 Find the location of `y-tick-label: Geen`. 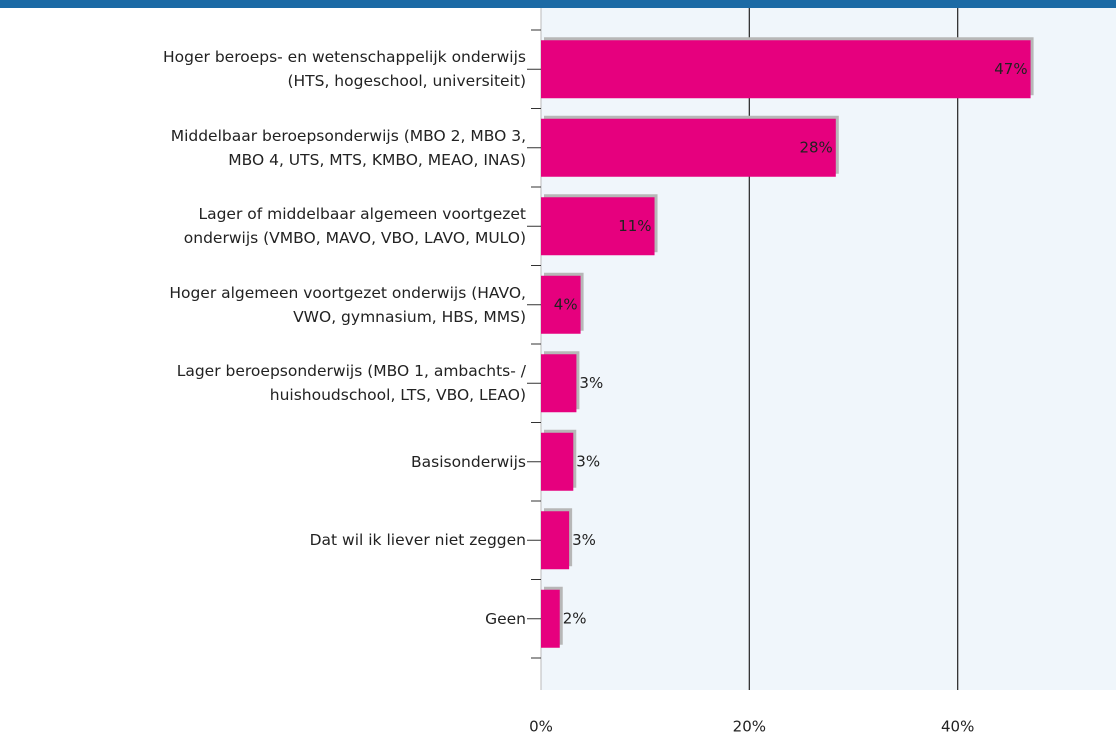

y-tick-label: Geen is located at coordinates (505, 618).